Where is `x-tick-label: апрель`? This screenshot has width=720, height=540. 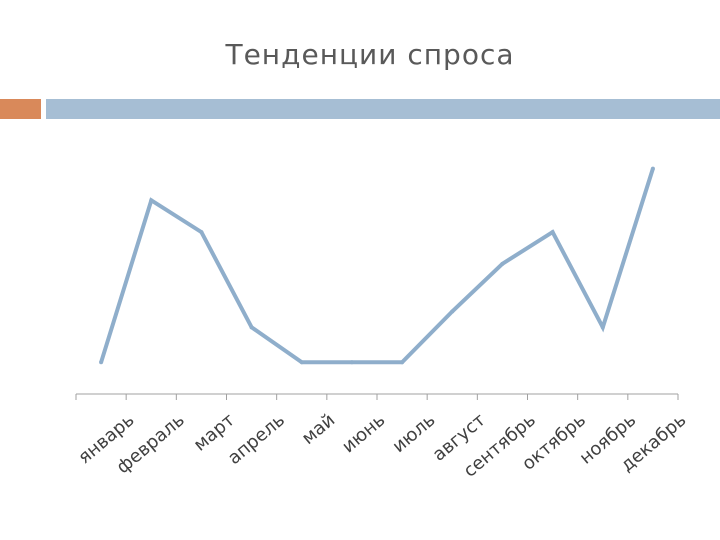
x-tick-label: апрель is located at coordinates (256, 439).